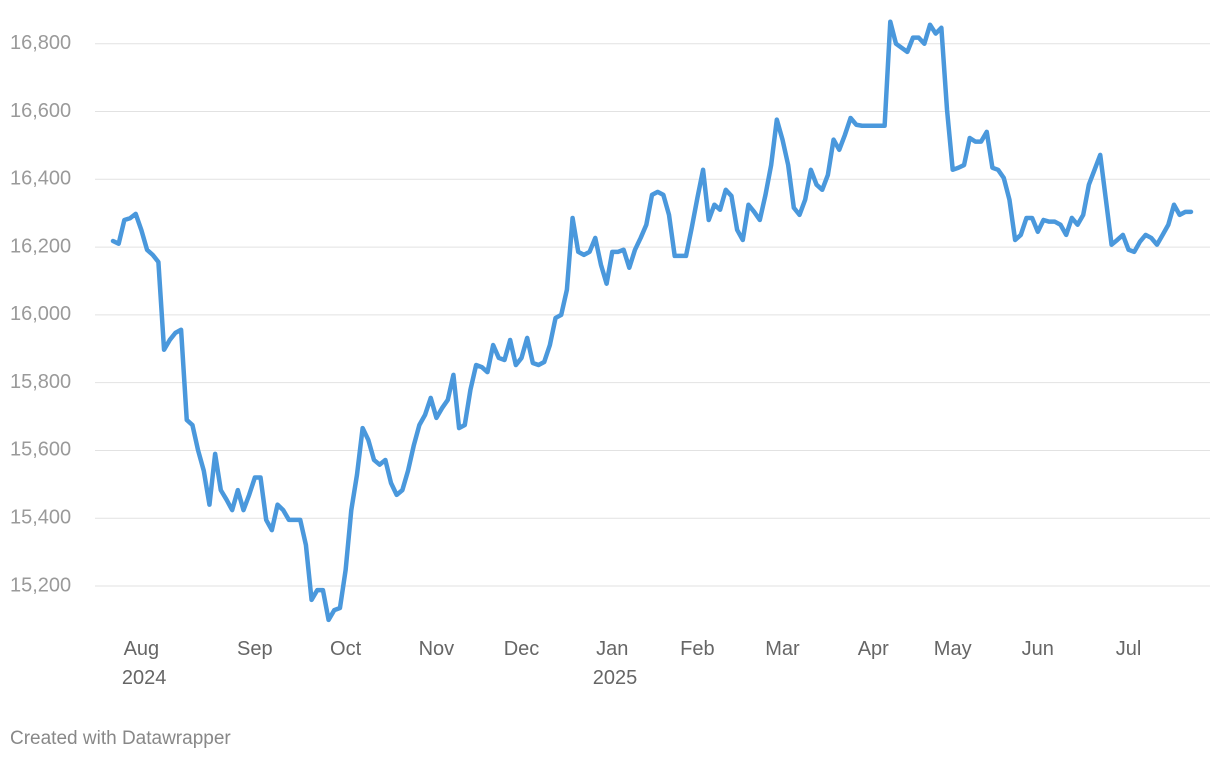 The height and width of the screenshot is (760, 1220). I want to click on x-tick-label: Jan 2025, so click(612, 663).